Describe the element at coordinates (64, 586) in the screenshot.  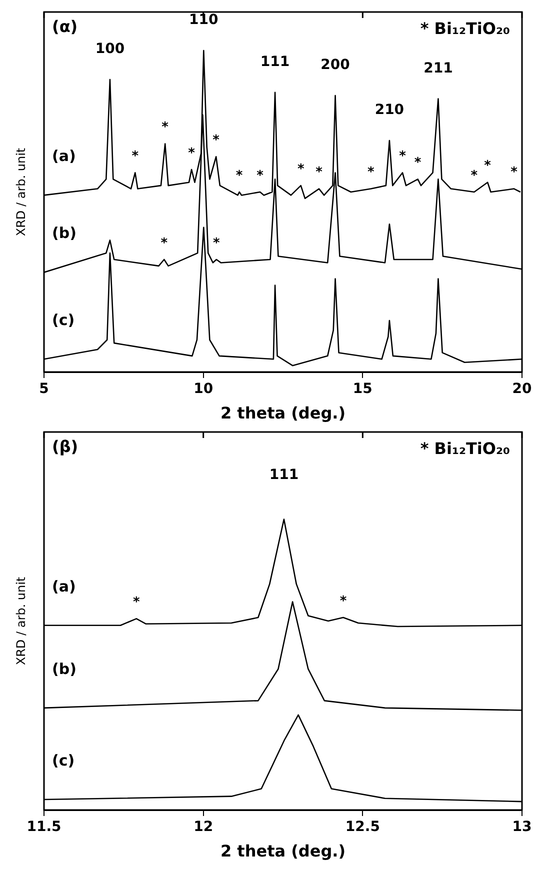
I see `text: (a)` at that location.